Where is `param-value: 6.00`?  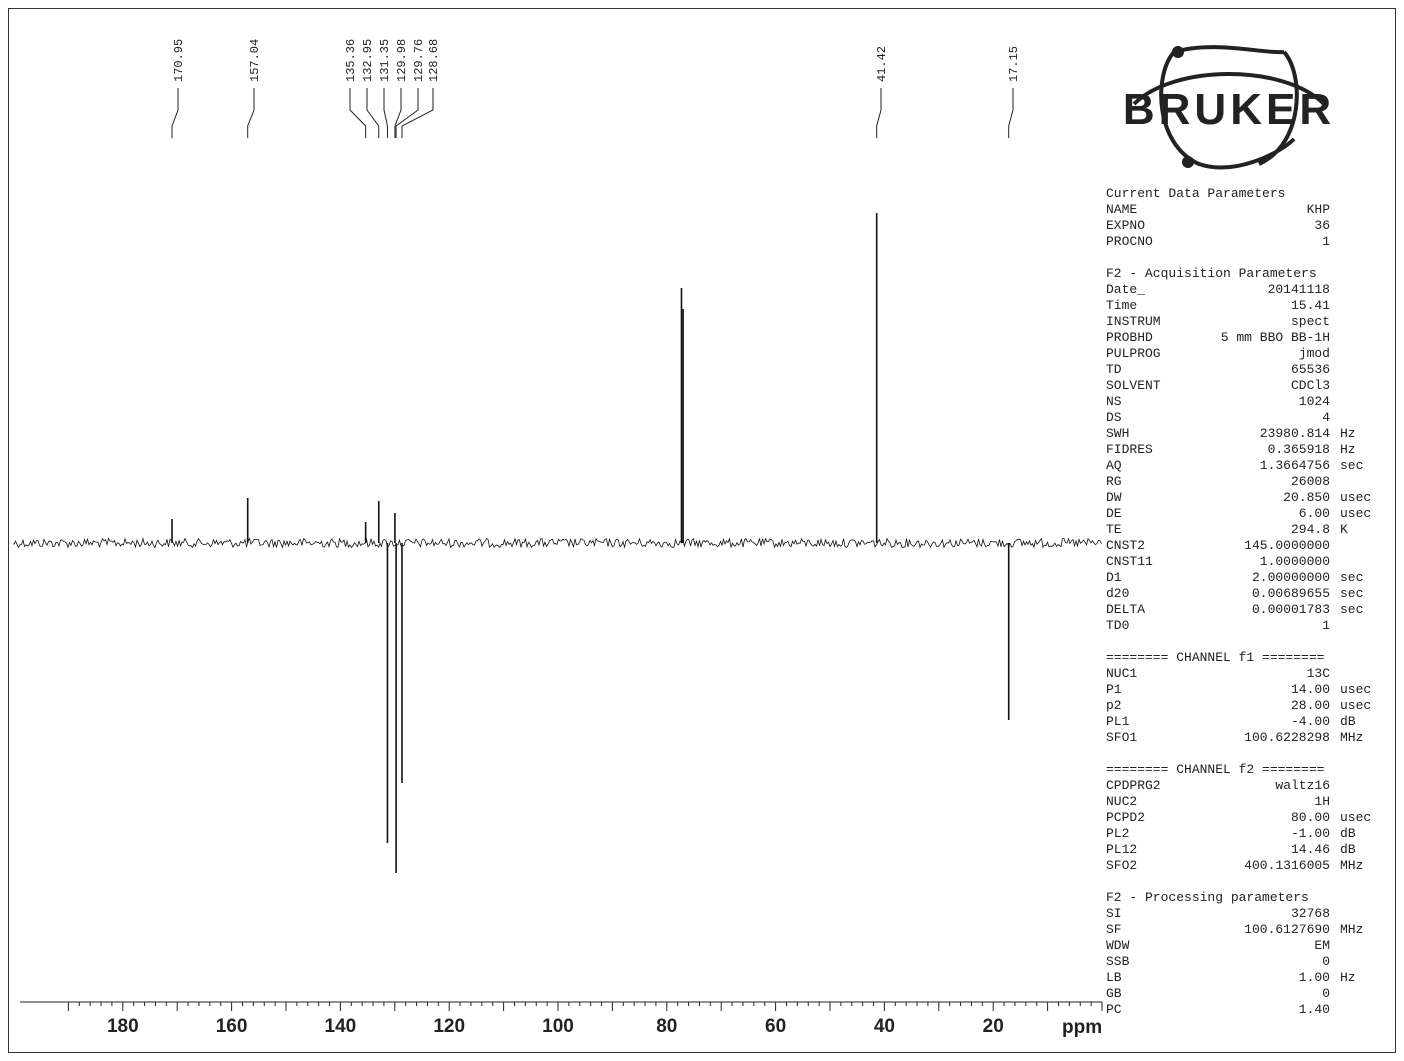
param-value: 6.00 is located at coordinates (1314, 513).